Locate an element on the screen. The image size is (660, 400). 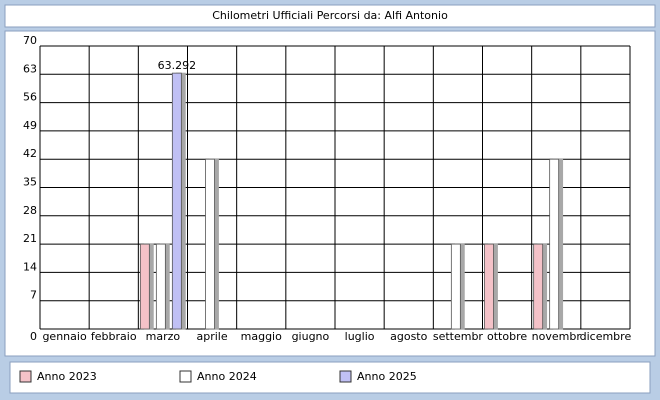
y-tick-label: 63 is located at coordinates (30, 68).